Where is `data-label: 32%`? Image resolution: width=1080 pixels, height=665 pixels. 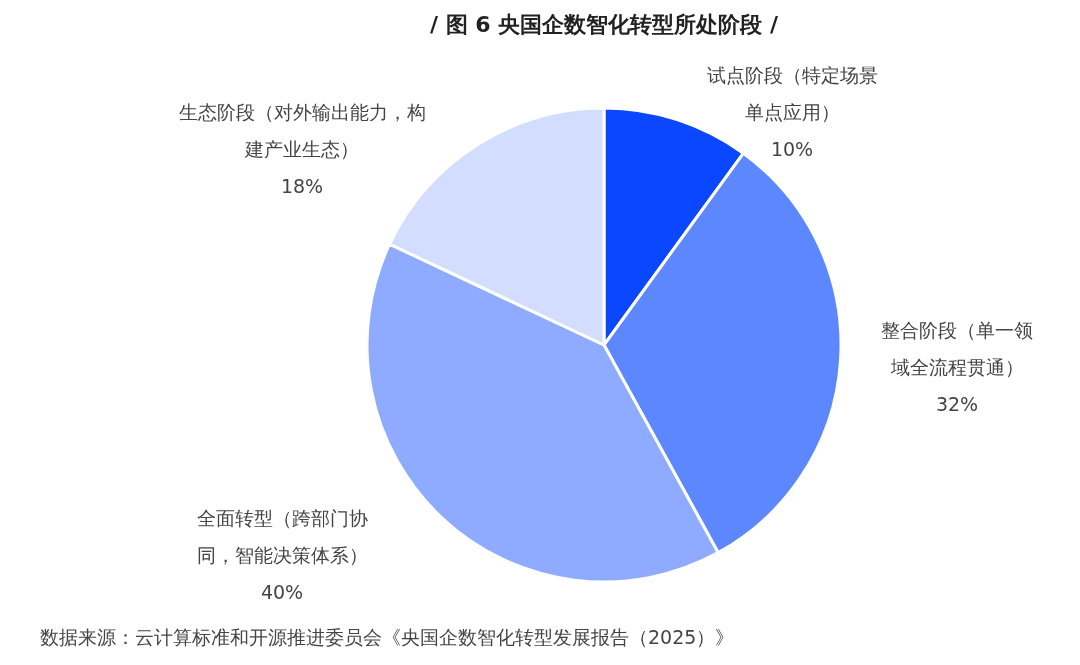 data-label: 32% is located at coordinates (957, 404).